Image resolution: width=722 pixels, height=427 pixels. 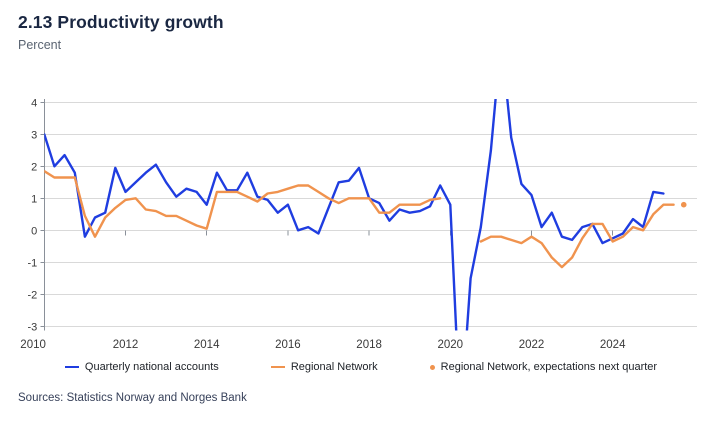 What do you see at coordinates (532, 345) in the screenshot?
I see `x-tick-label-2022: 2022` at bounding box center [532, 345].